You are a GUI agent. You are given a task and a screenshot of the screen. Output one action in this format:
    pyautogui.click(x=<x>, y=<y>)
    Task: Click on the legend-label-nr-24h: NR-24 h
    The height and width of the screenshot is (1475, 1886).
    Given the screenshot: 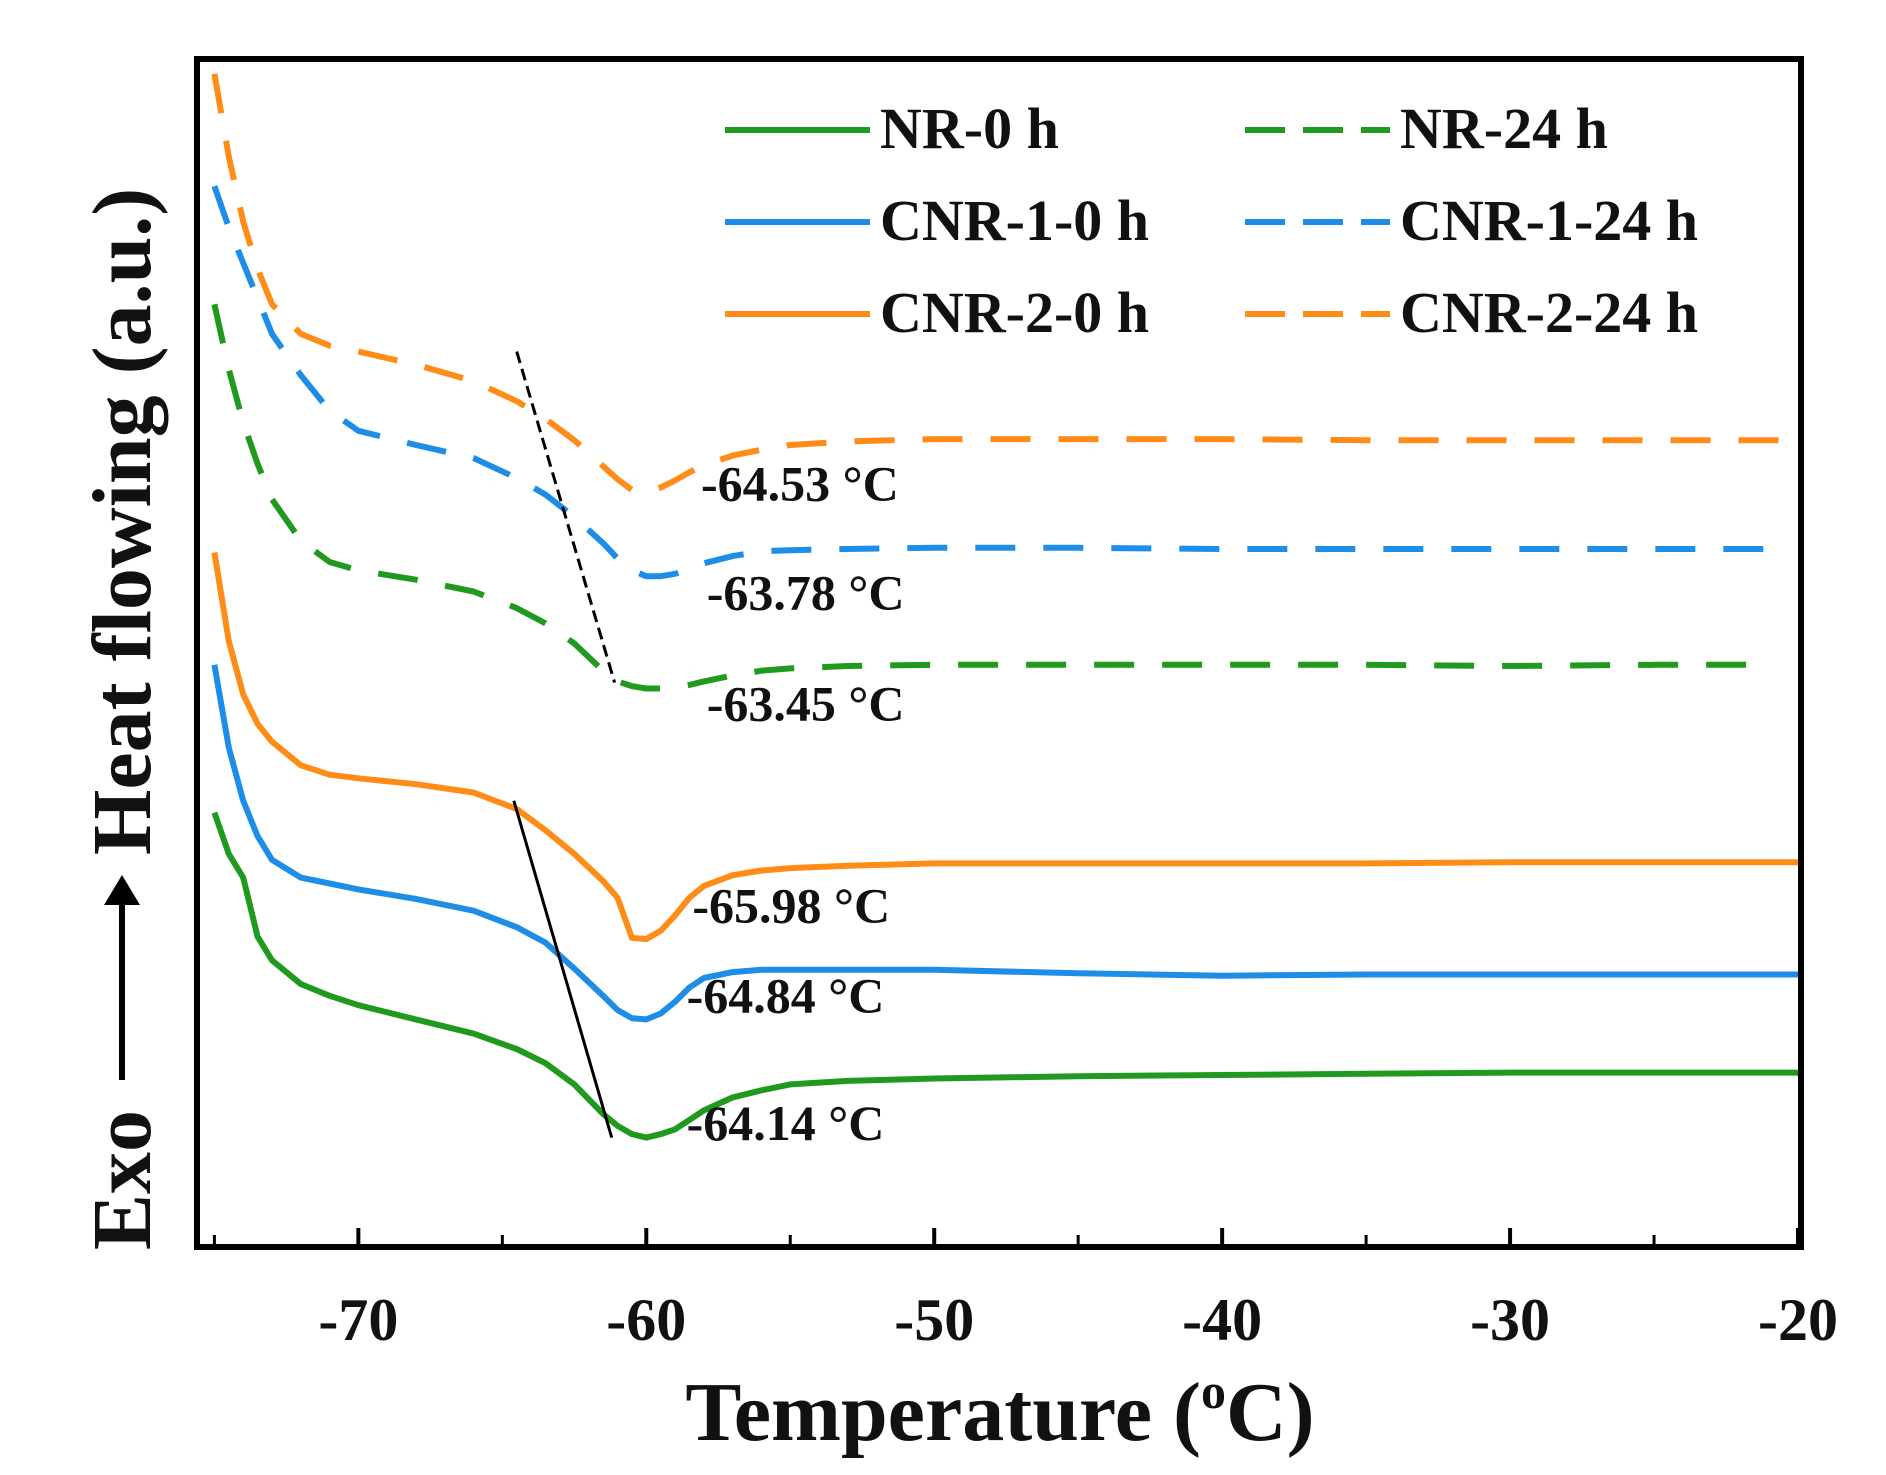 What is the action you would take?
    pyautogui.click(x=1504, y=128)
    